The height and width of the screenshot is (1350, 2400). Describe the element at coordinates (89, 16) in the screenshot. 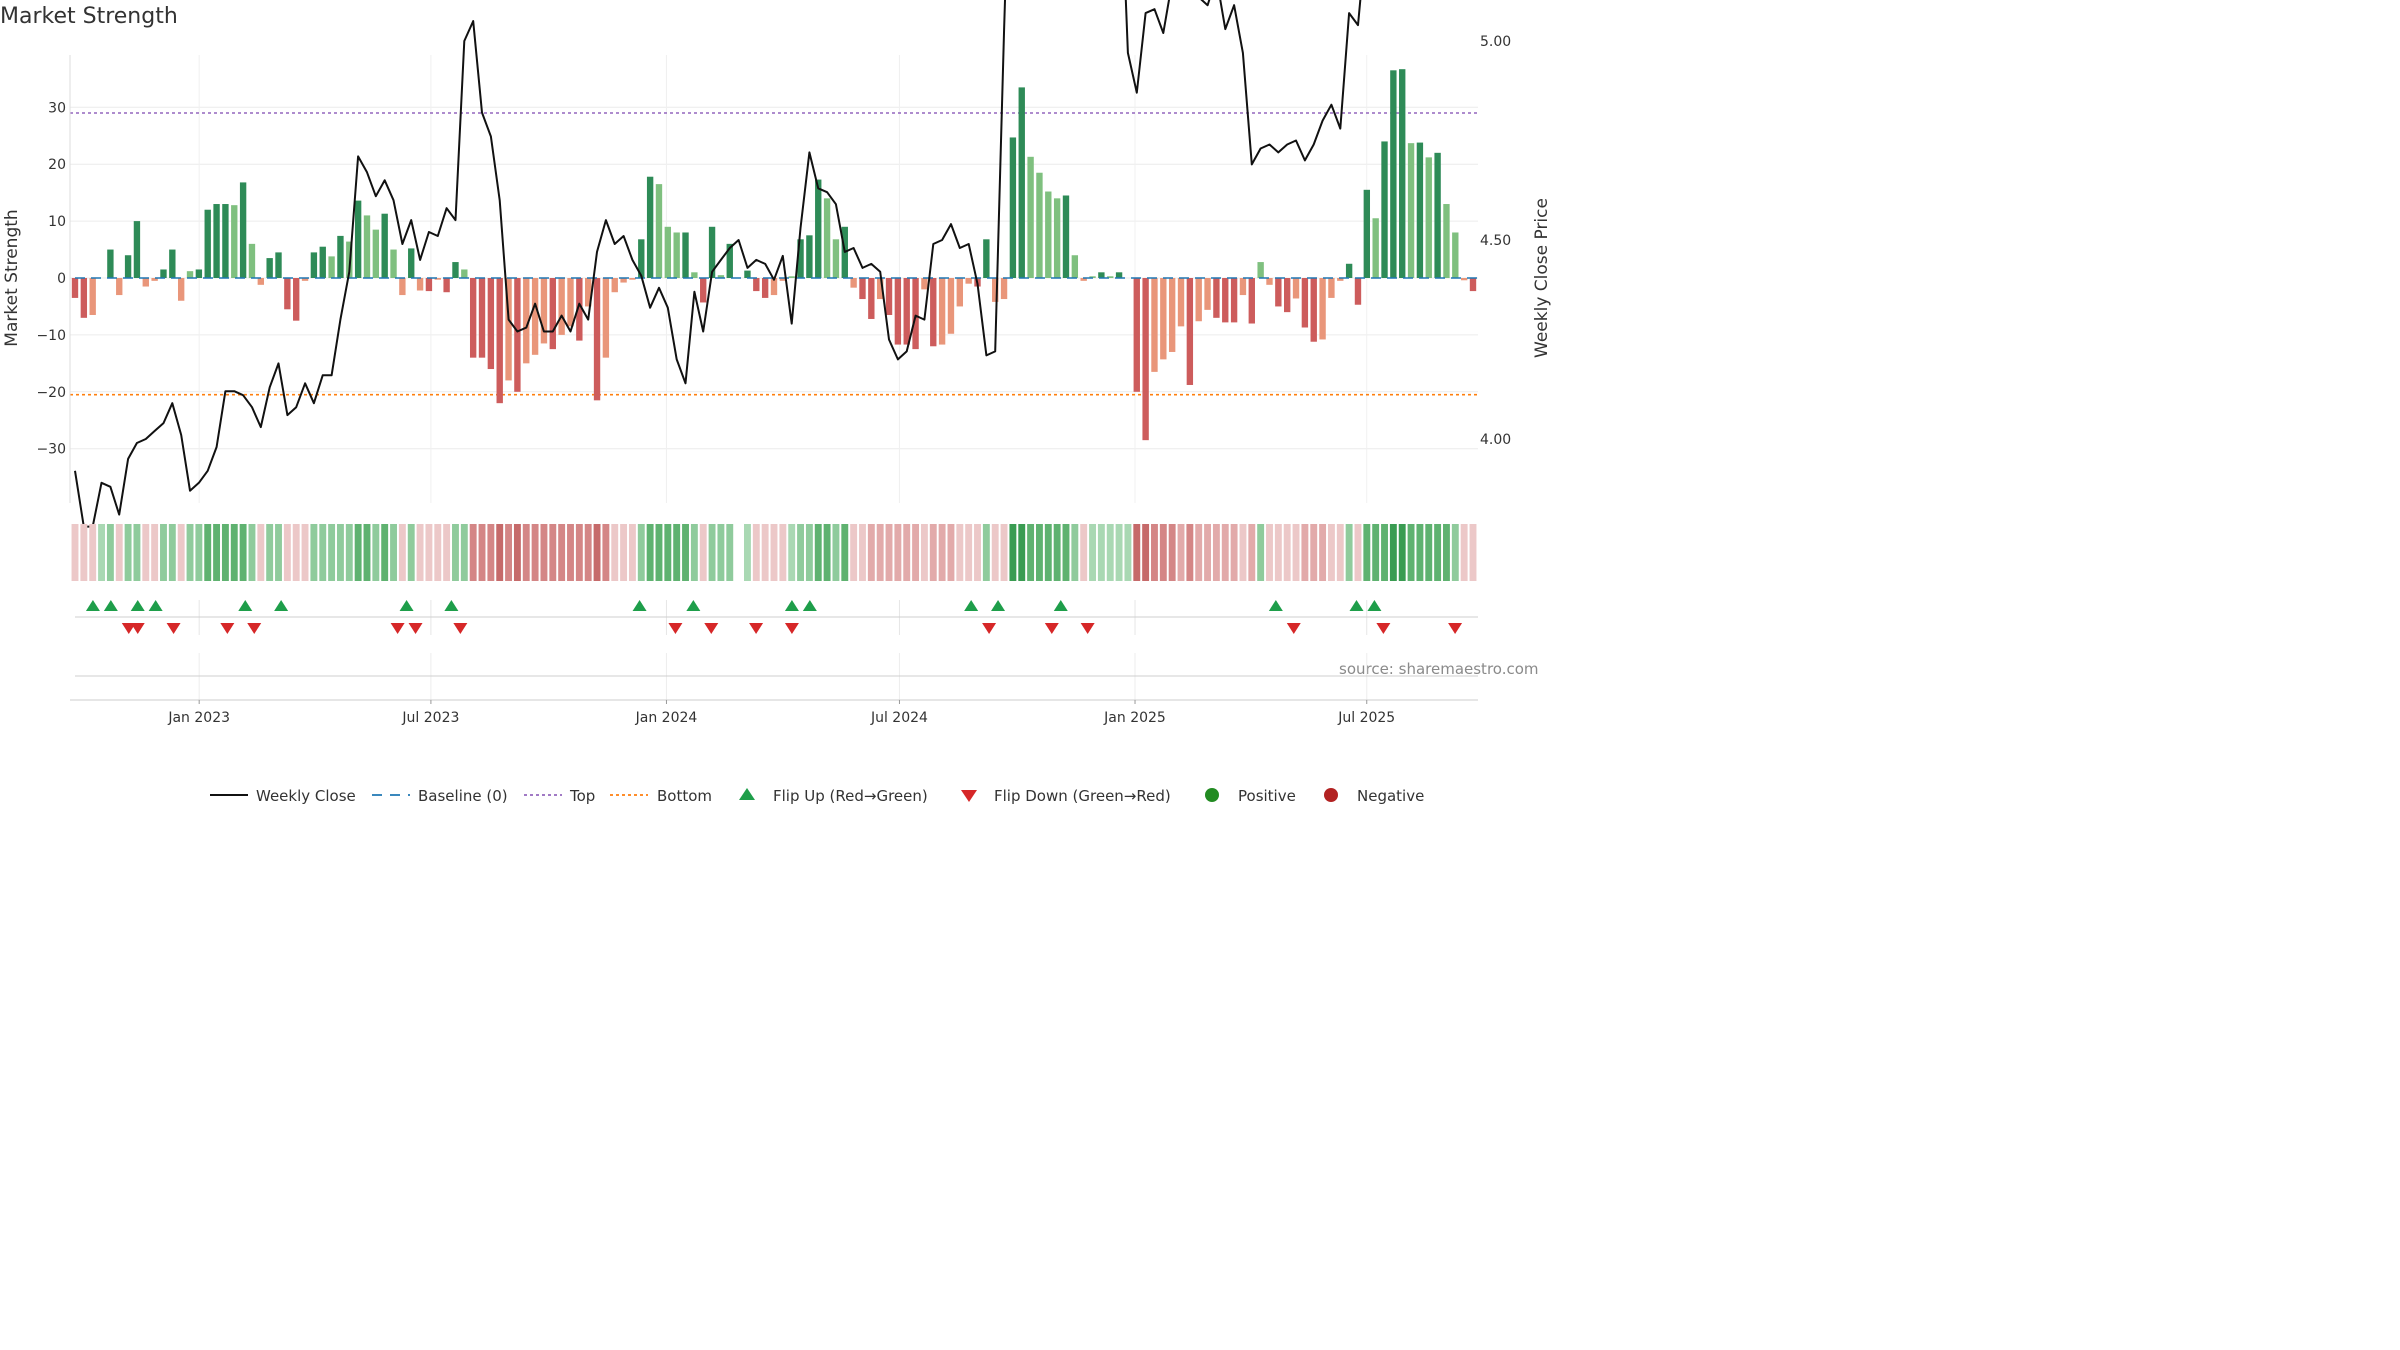

I see `chart-title: Market Strength` at that location.